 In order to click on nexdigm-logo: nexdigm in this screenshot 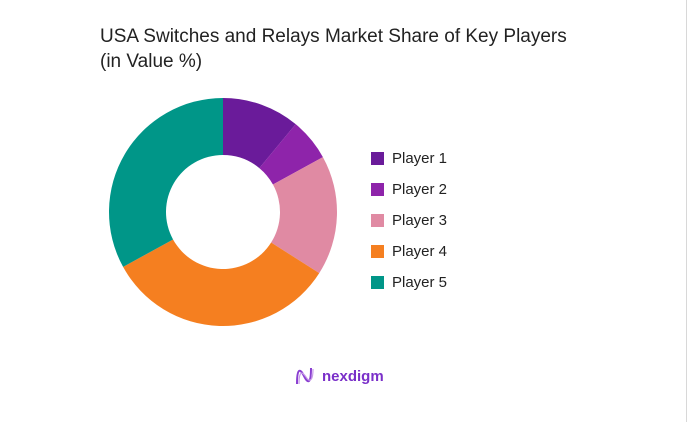, I will do `click(339, 376)`.